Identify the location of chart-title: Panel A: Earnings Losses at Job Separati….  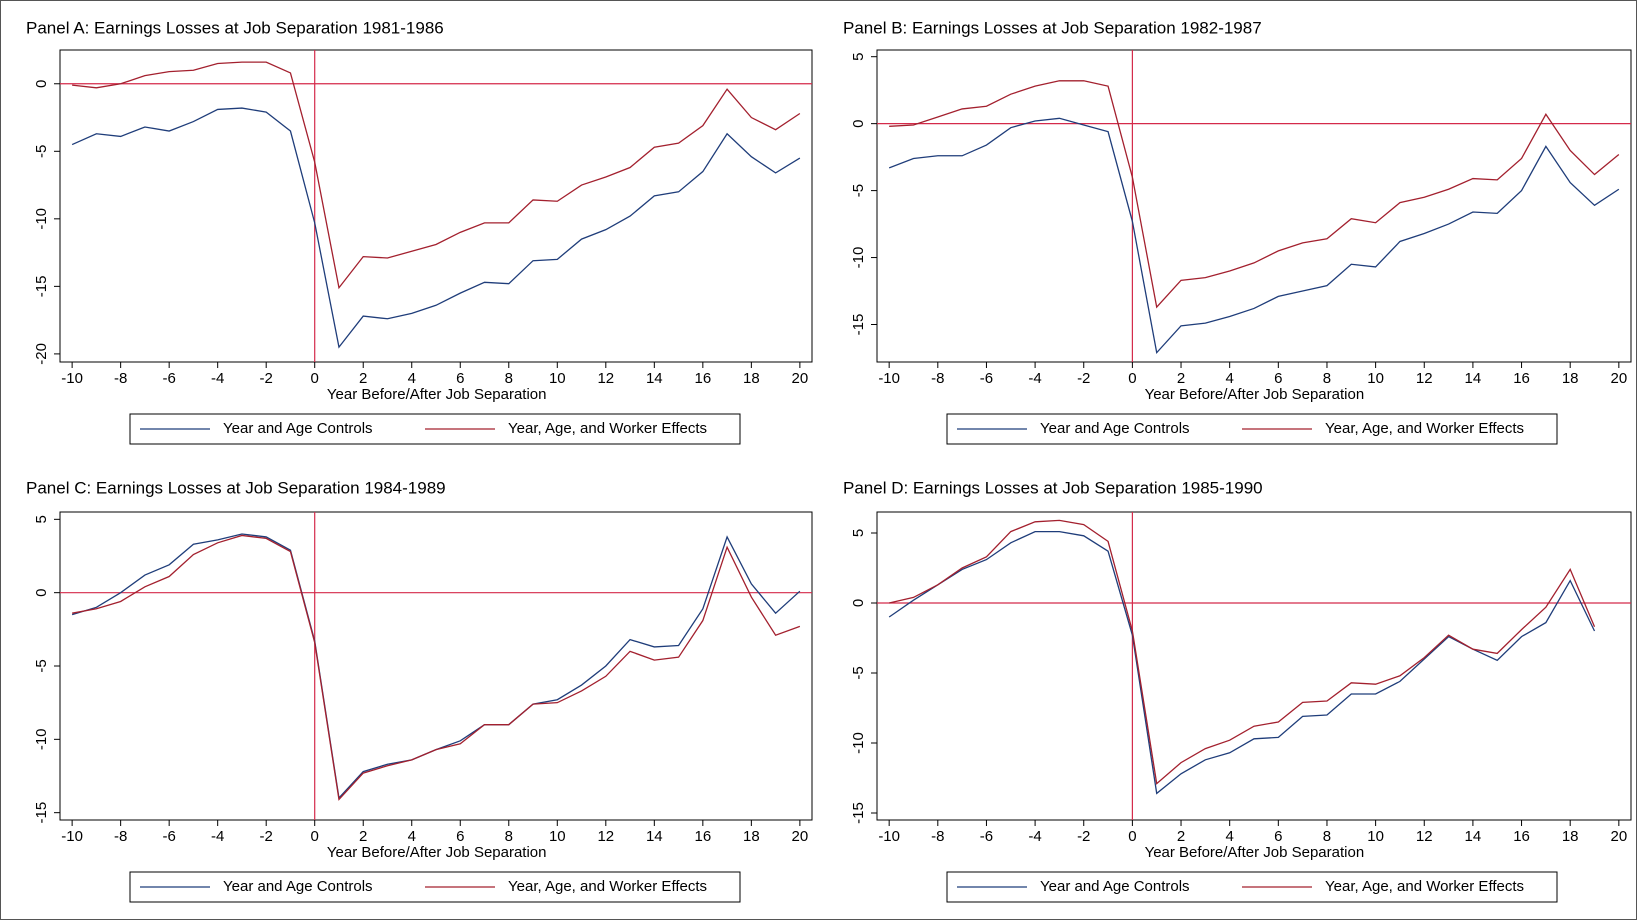
(235, 27).